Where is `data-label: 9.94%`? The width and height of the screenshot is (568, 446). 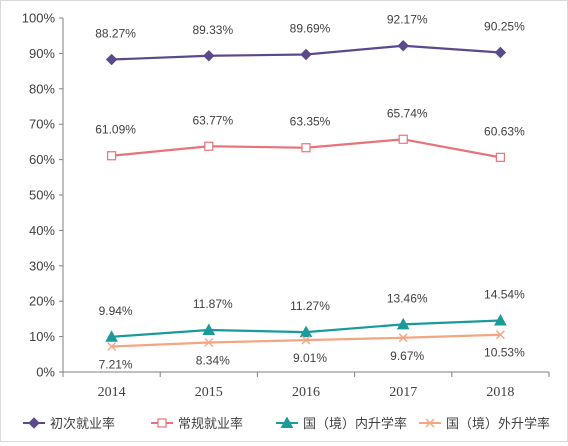
data-label: 9.94% is located at coordinates (116, 311).